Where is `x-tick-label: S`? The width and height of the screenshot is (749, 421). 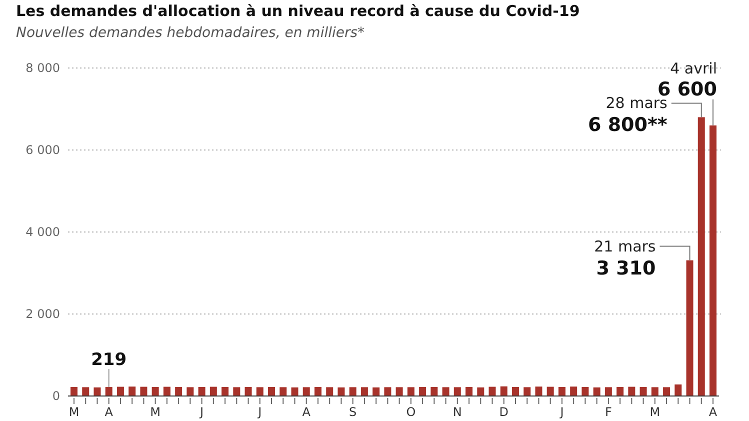 x-tick-label: S is located at coordinates (353, 412).